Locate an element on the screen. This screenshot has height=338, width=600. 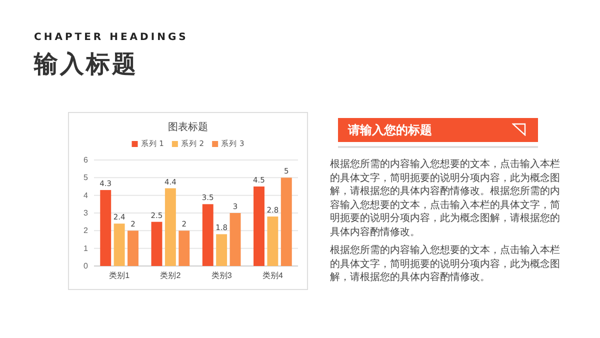
y-tick-label: 2 is located at coordinates (86, 231).